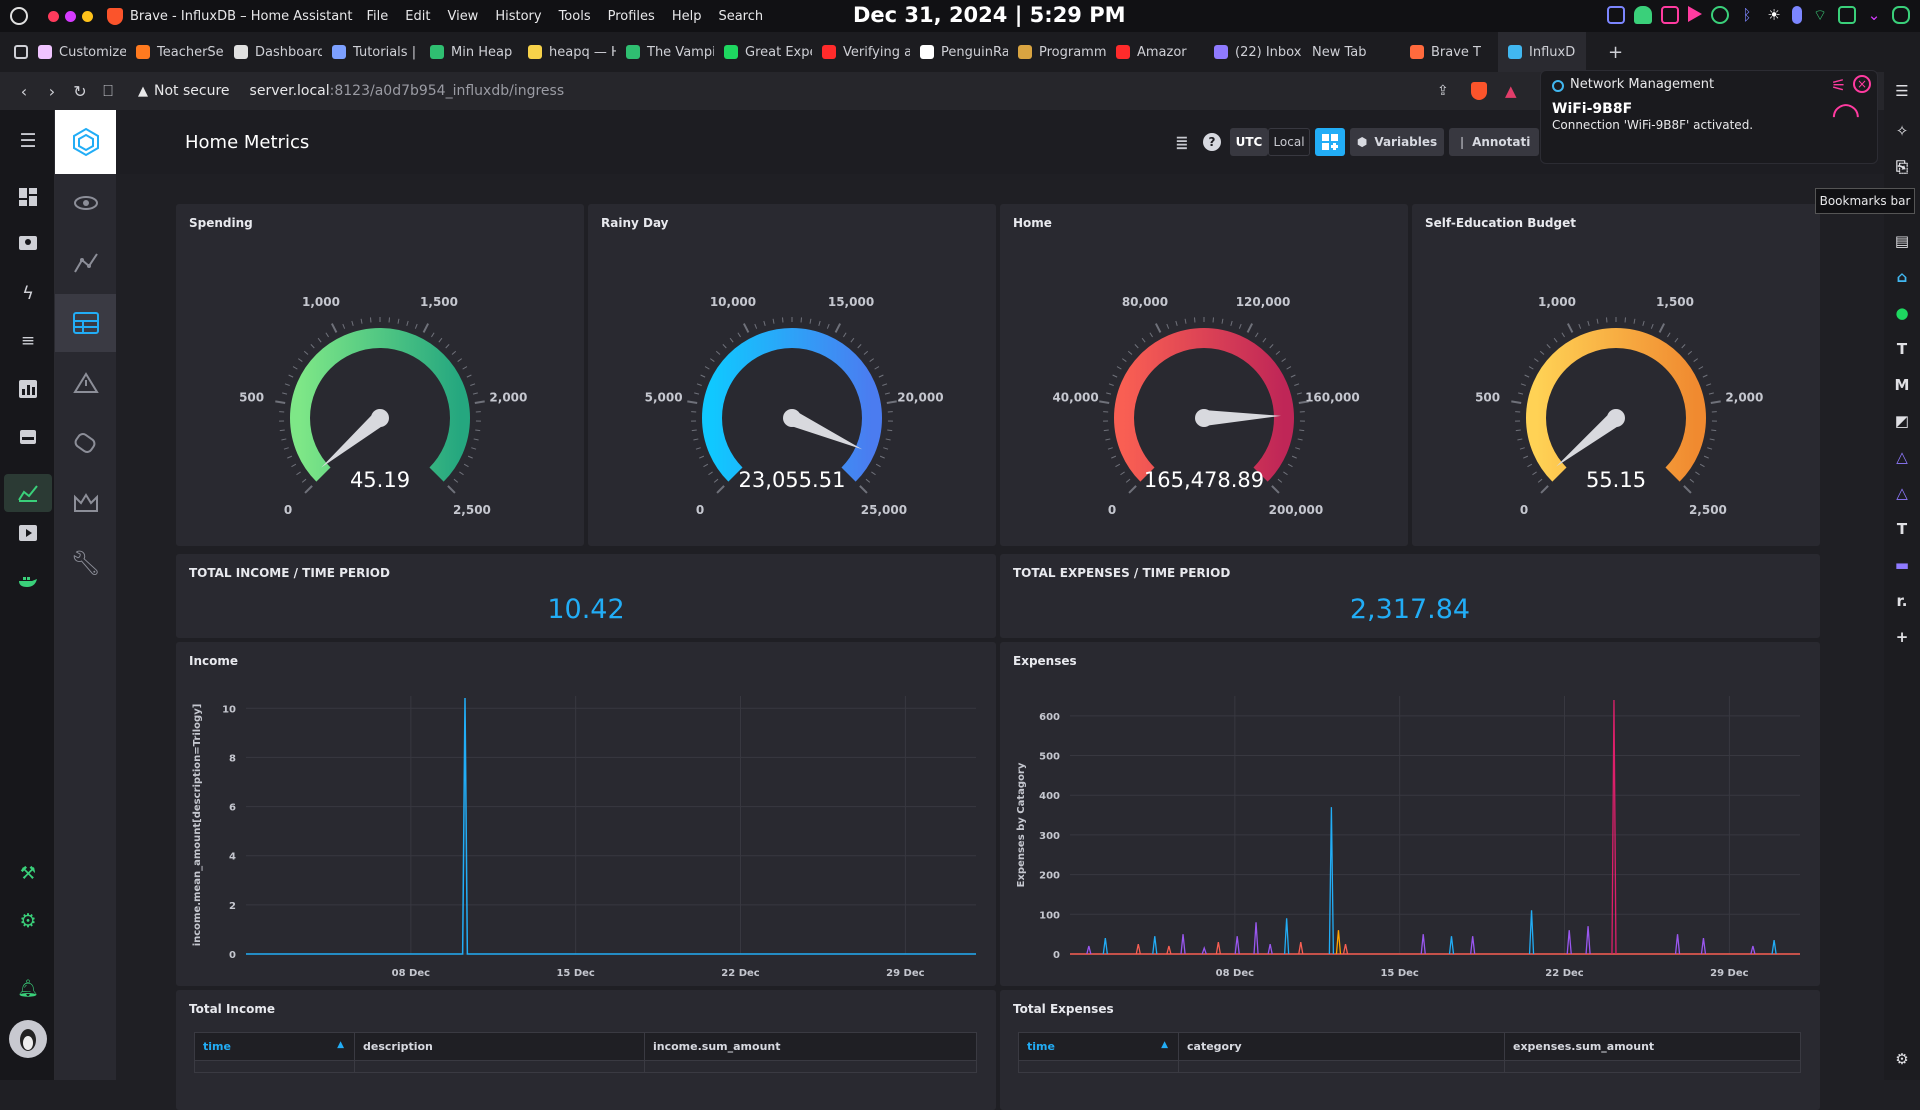 This screenshot has height=1110, width=1920. Describe the element at coordinates (1902, 601) in the screenshot. I see `sidebar-r-icon: r.` at that location.